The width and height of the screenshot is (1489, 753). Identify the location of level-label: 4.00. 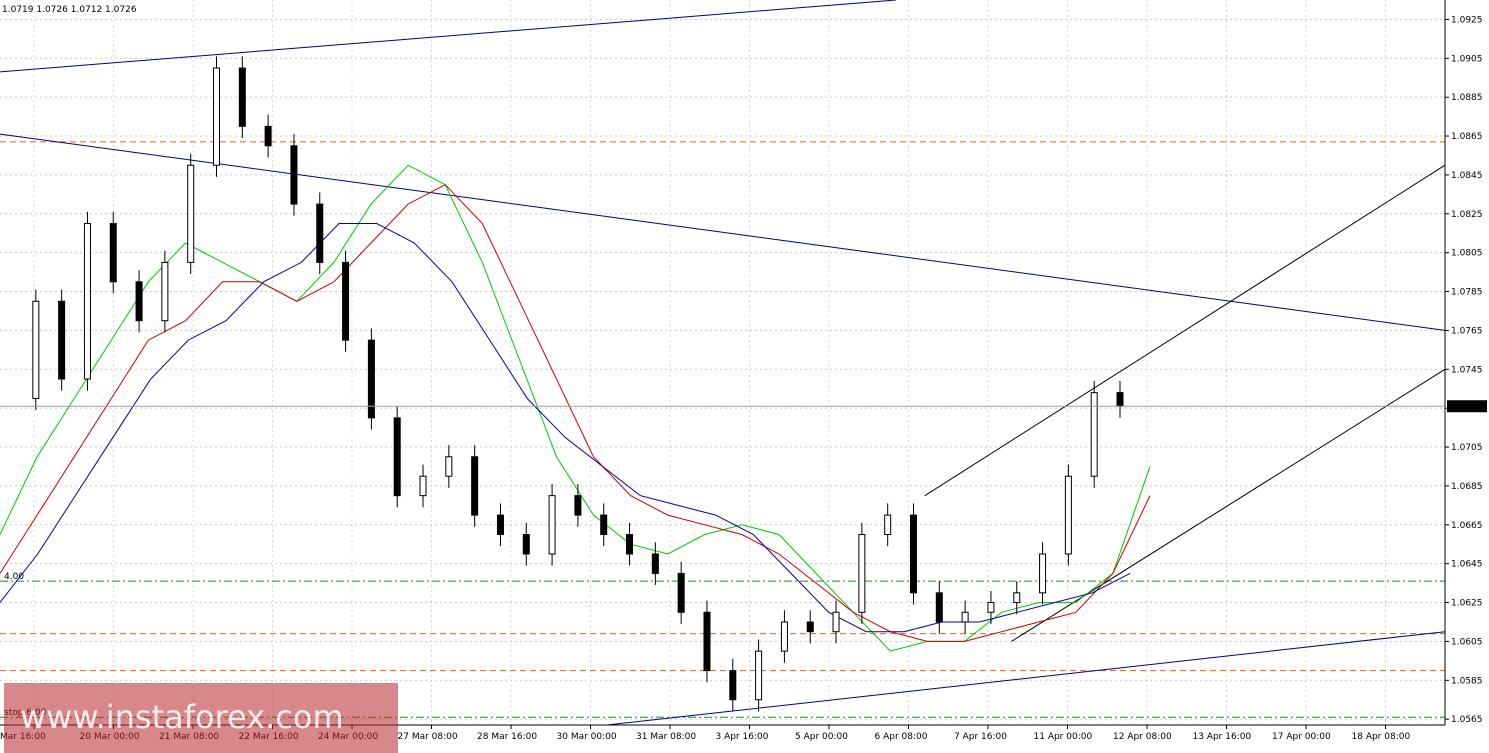
(14, 577).